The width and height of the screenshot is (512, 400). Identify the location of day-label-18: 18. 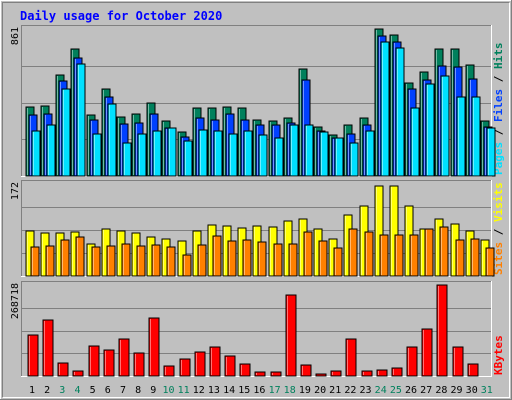
(290, 390).